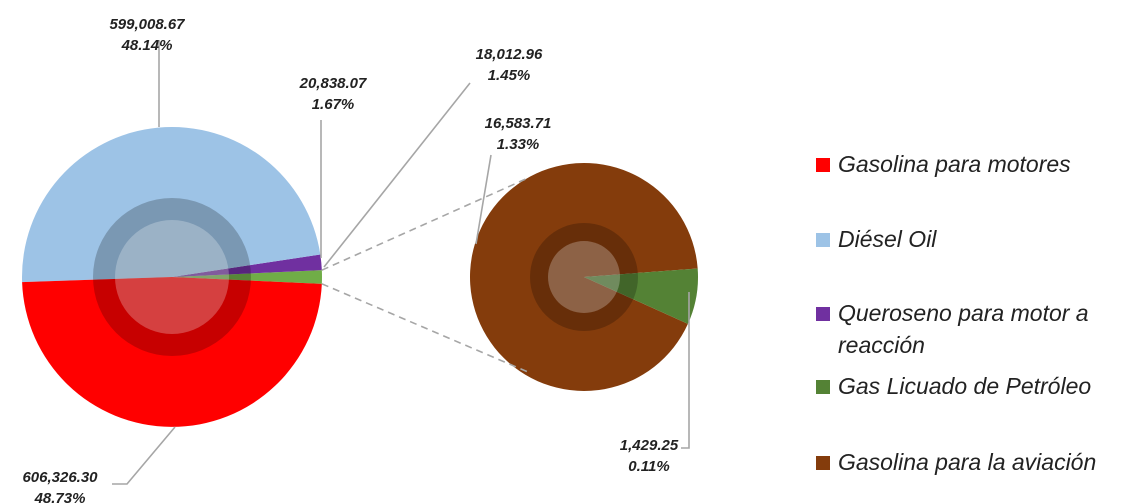 The image size is (1132, 503). I want to click on data-label-queroseno-percent: 1.67%, so click(333, 104).